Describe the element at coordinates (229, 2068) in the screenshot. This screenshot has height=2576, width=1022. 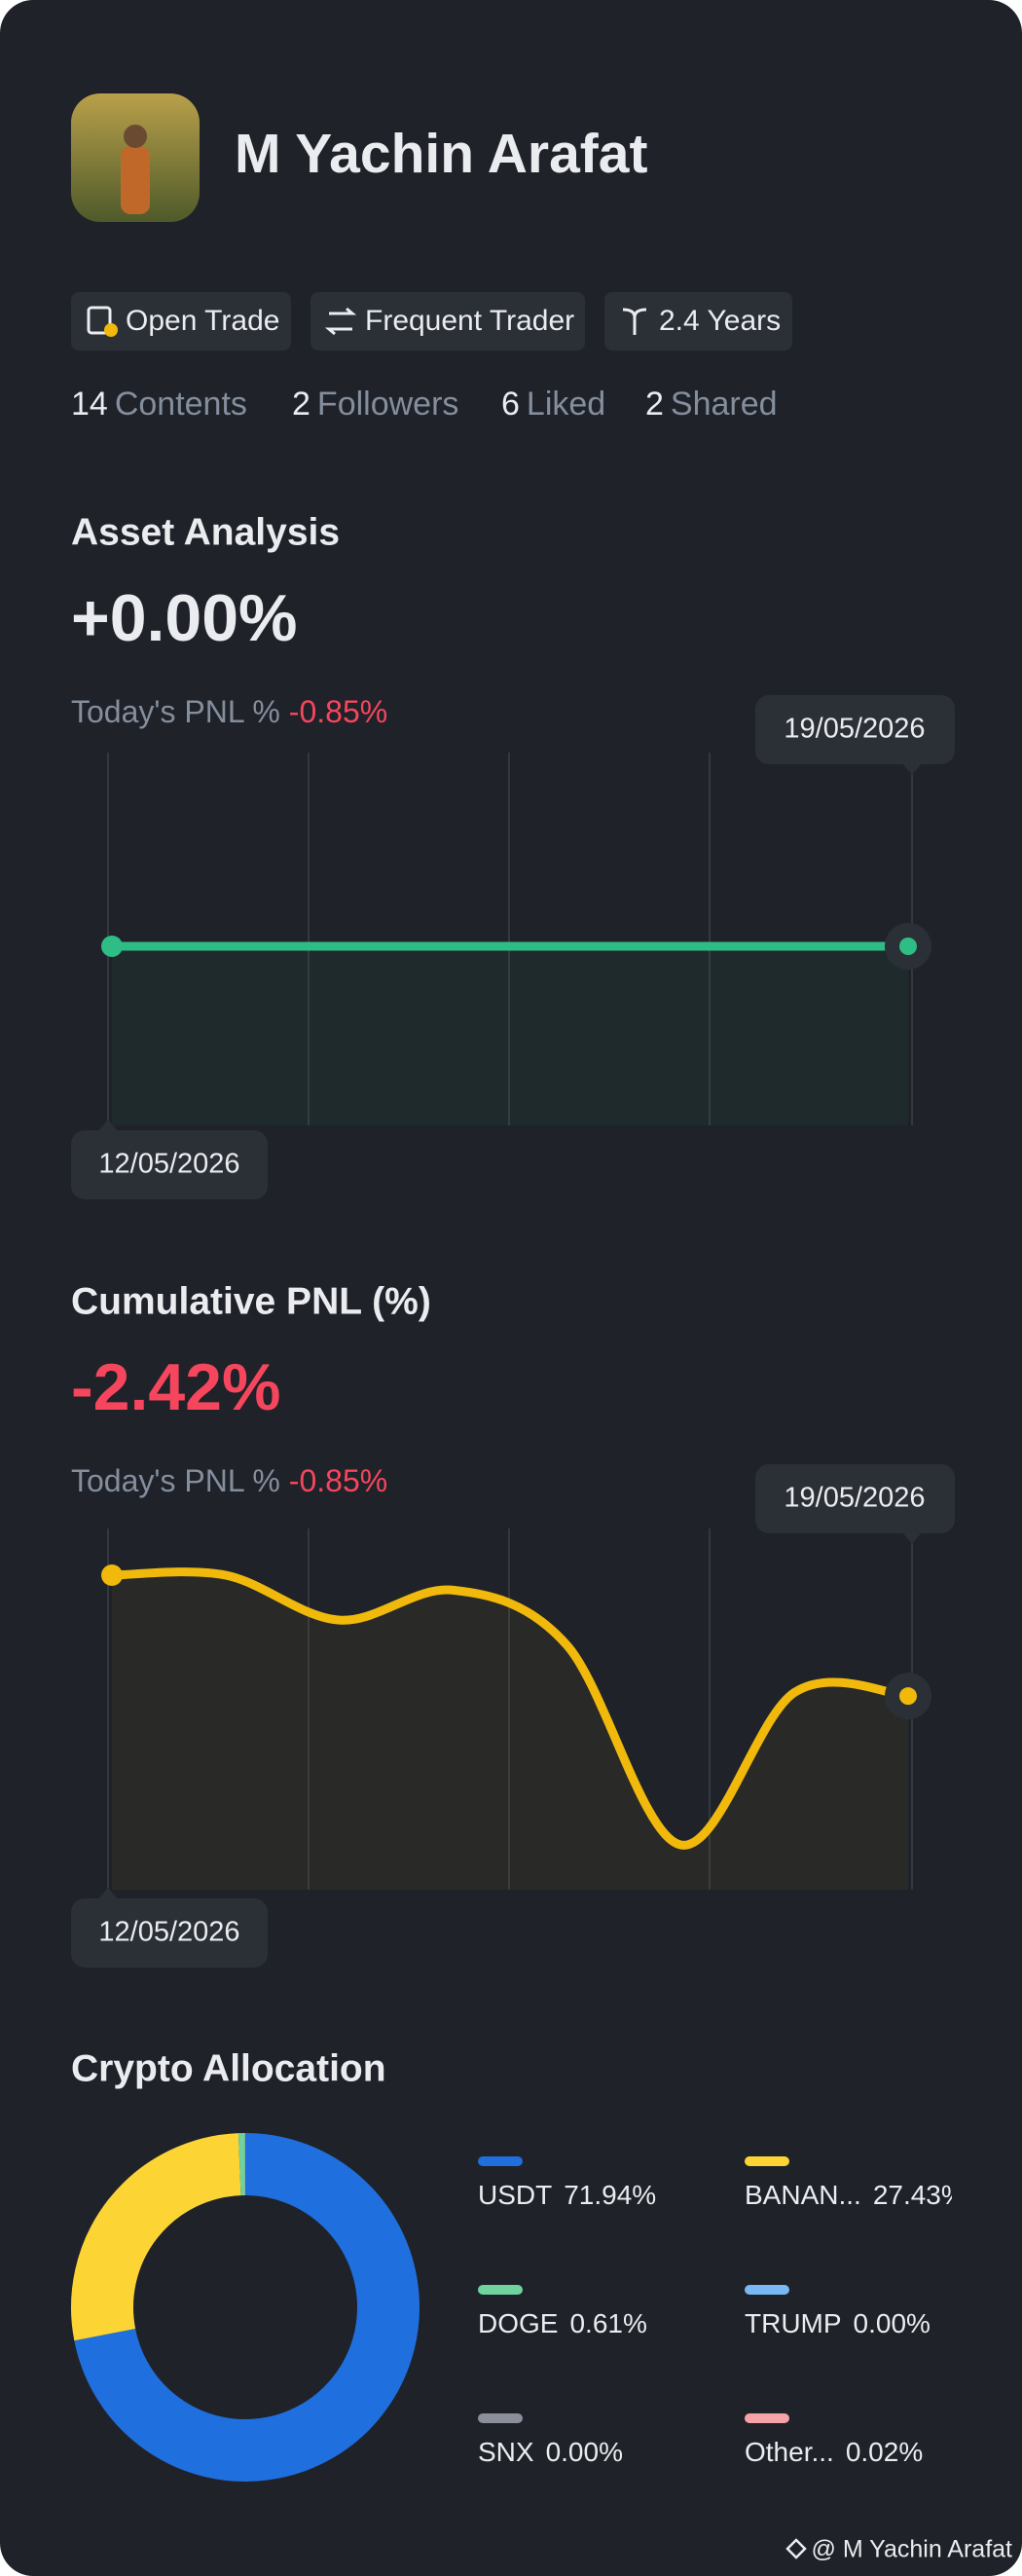
I see `section-title: Crypto Allocation` at that location.